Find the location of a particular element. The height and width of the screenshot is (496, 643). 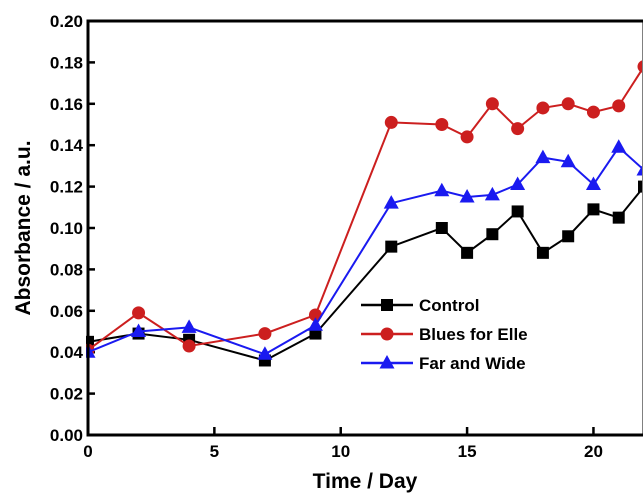

y-tick-label: 0.08 is located at coordinates (66, 269).